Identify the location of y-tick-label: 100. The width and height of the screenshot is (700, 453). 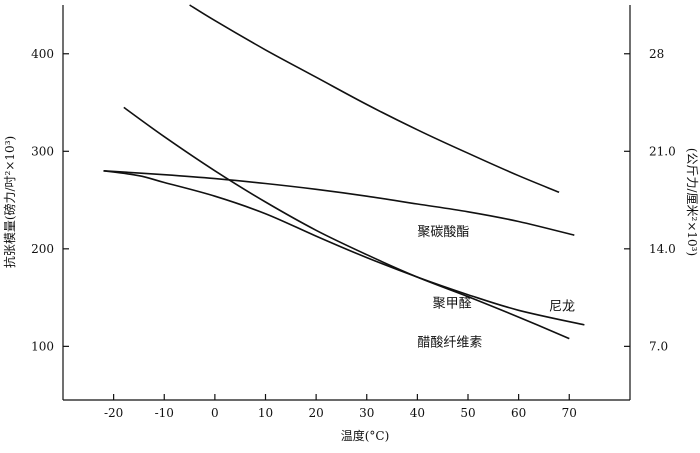
(42, 346).